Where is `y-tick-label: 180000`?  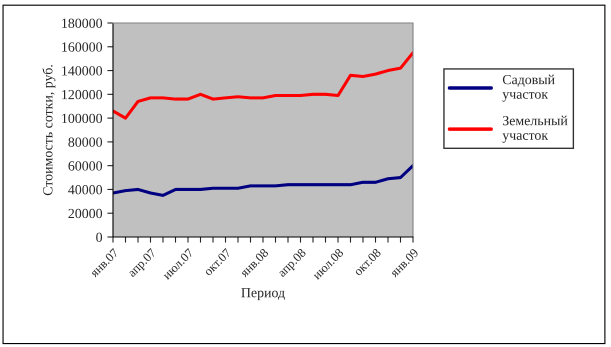 y-tick-label: 180000 is located at coordinates (82, 23).